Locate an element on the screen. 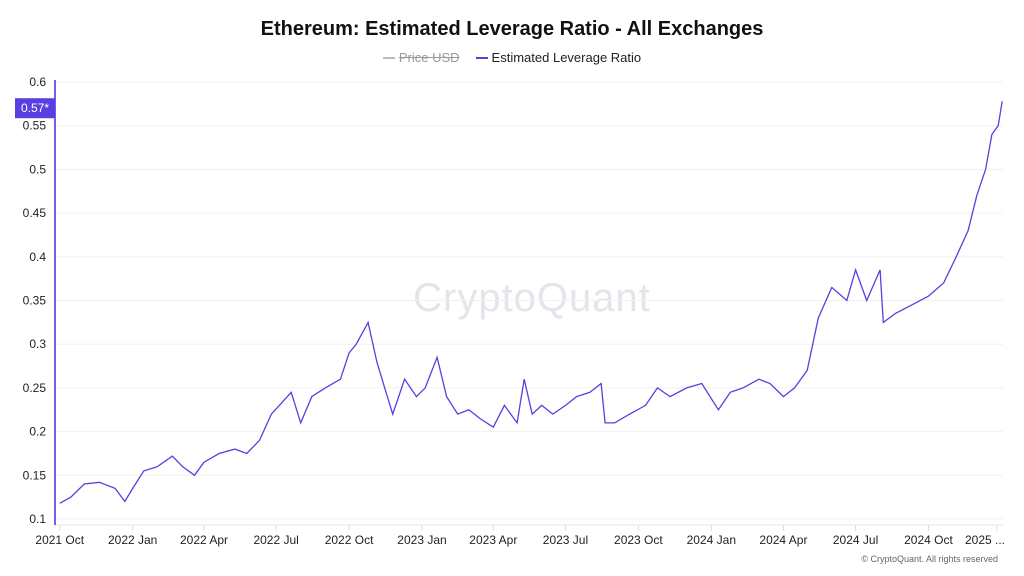 The image size is (1024, 576). legend-item-price-usd: Price USD is located at coordinates (421, 57).